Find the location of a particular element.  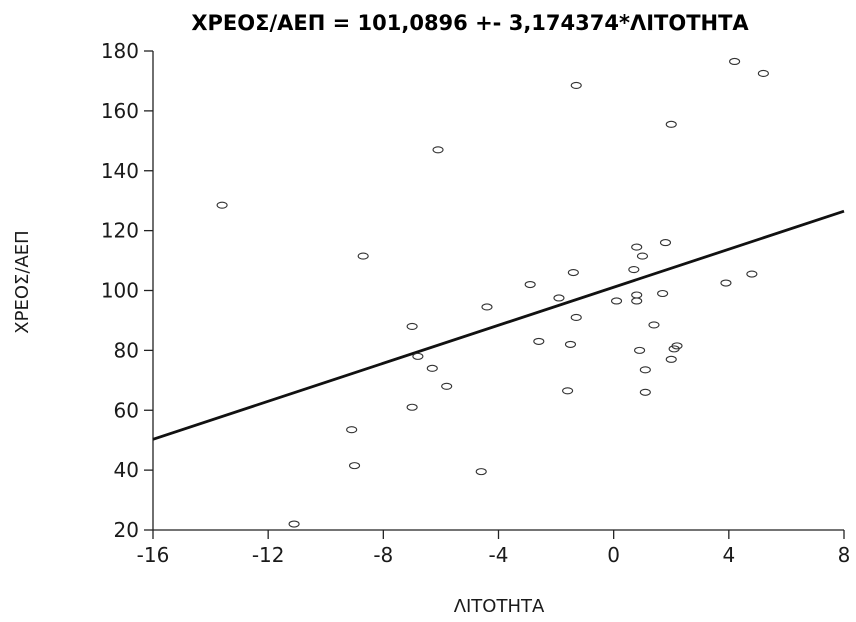

y-tick-label: 180 is located at coordinates (120, 51).